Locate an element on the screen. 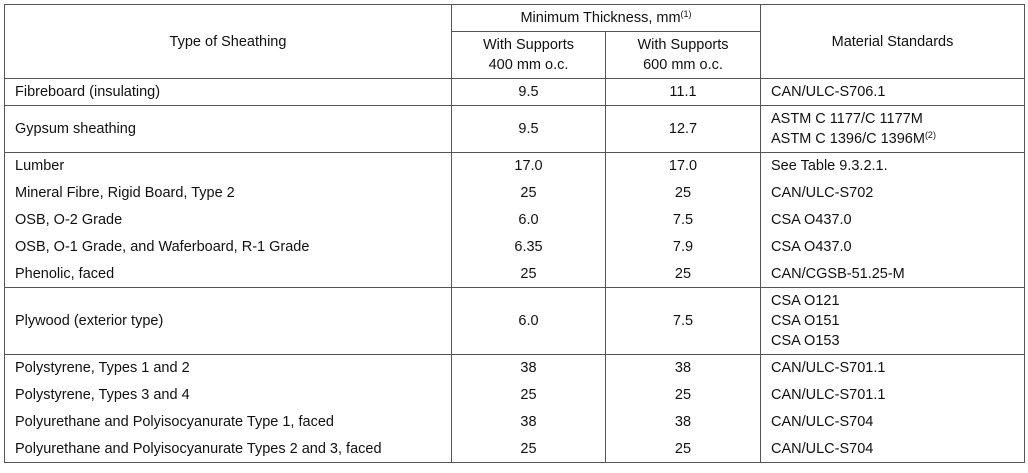 The height and width of the screenshot is (473, 1028). cell-text: CSA O151 is located at coordinates (805, 321).